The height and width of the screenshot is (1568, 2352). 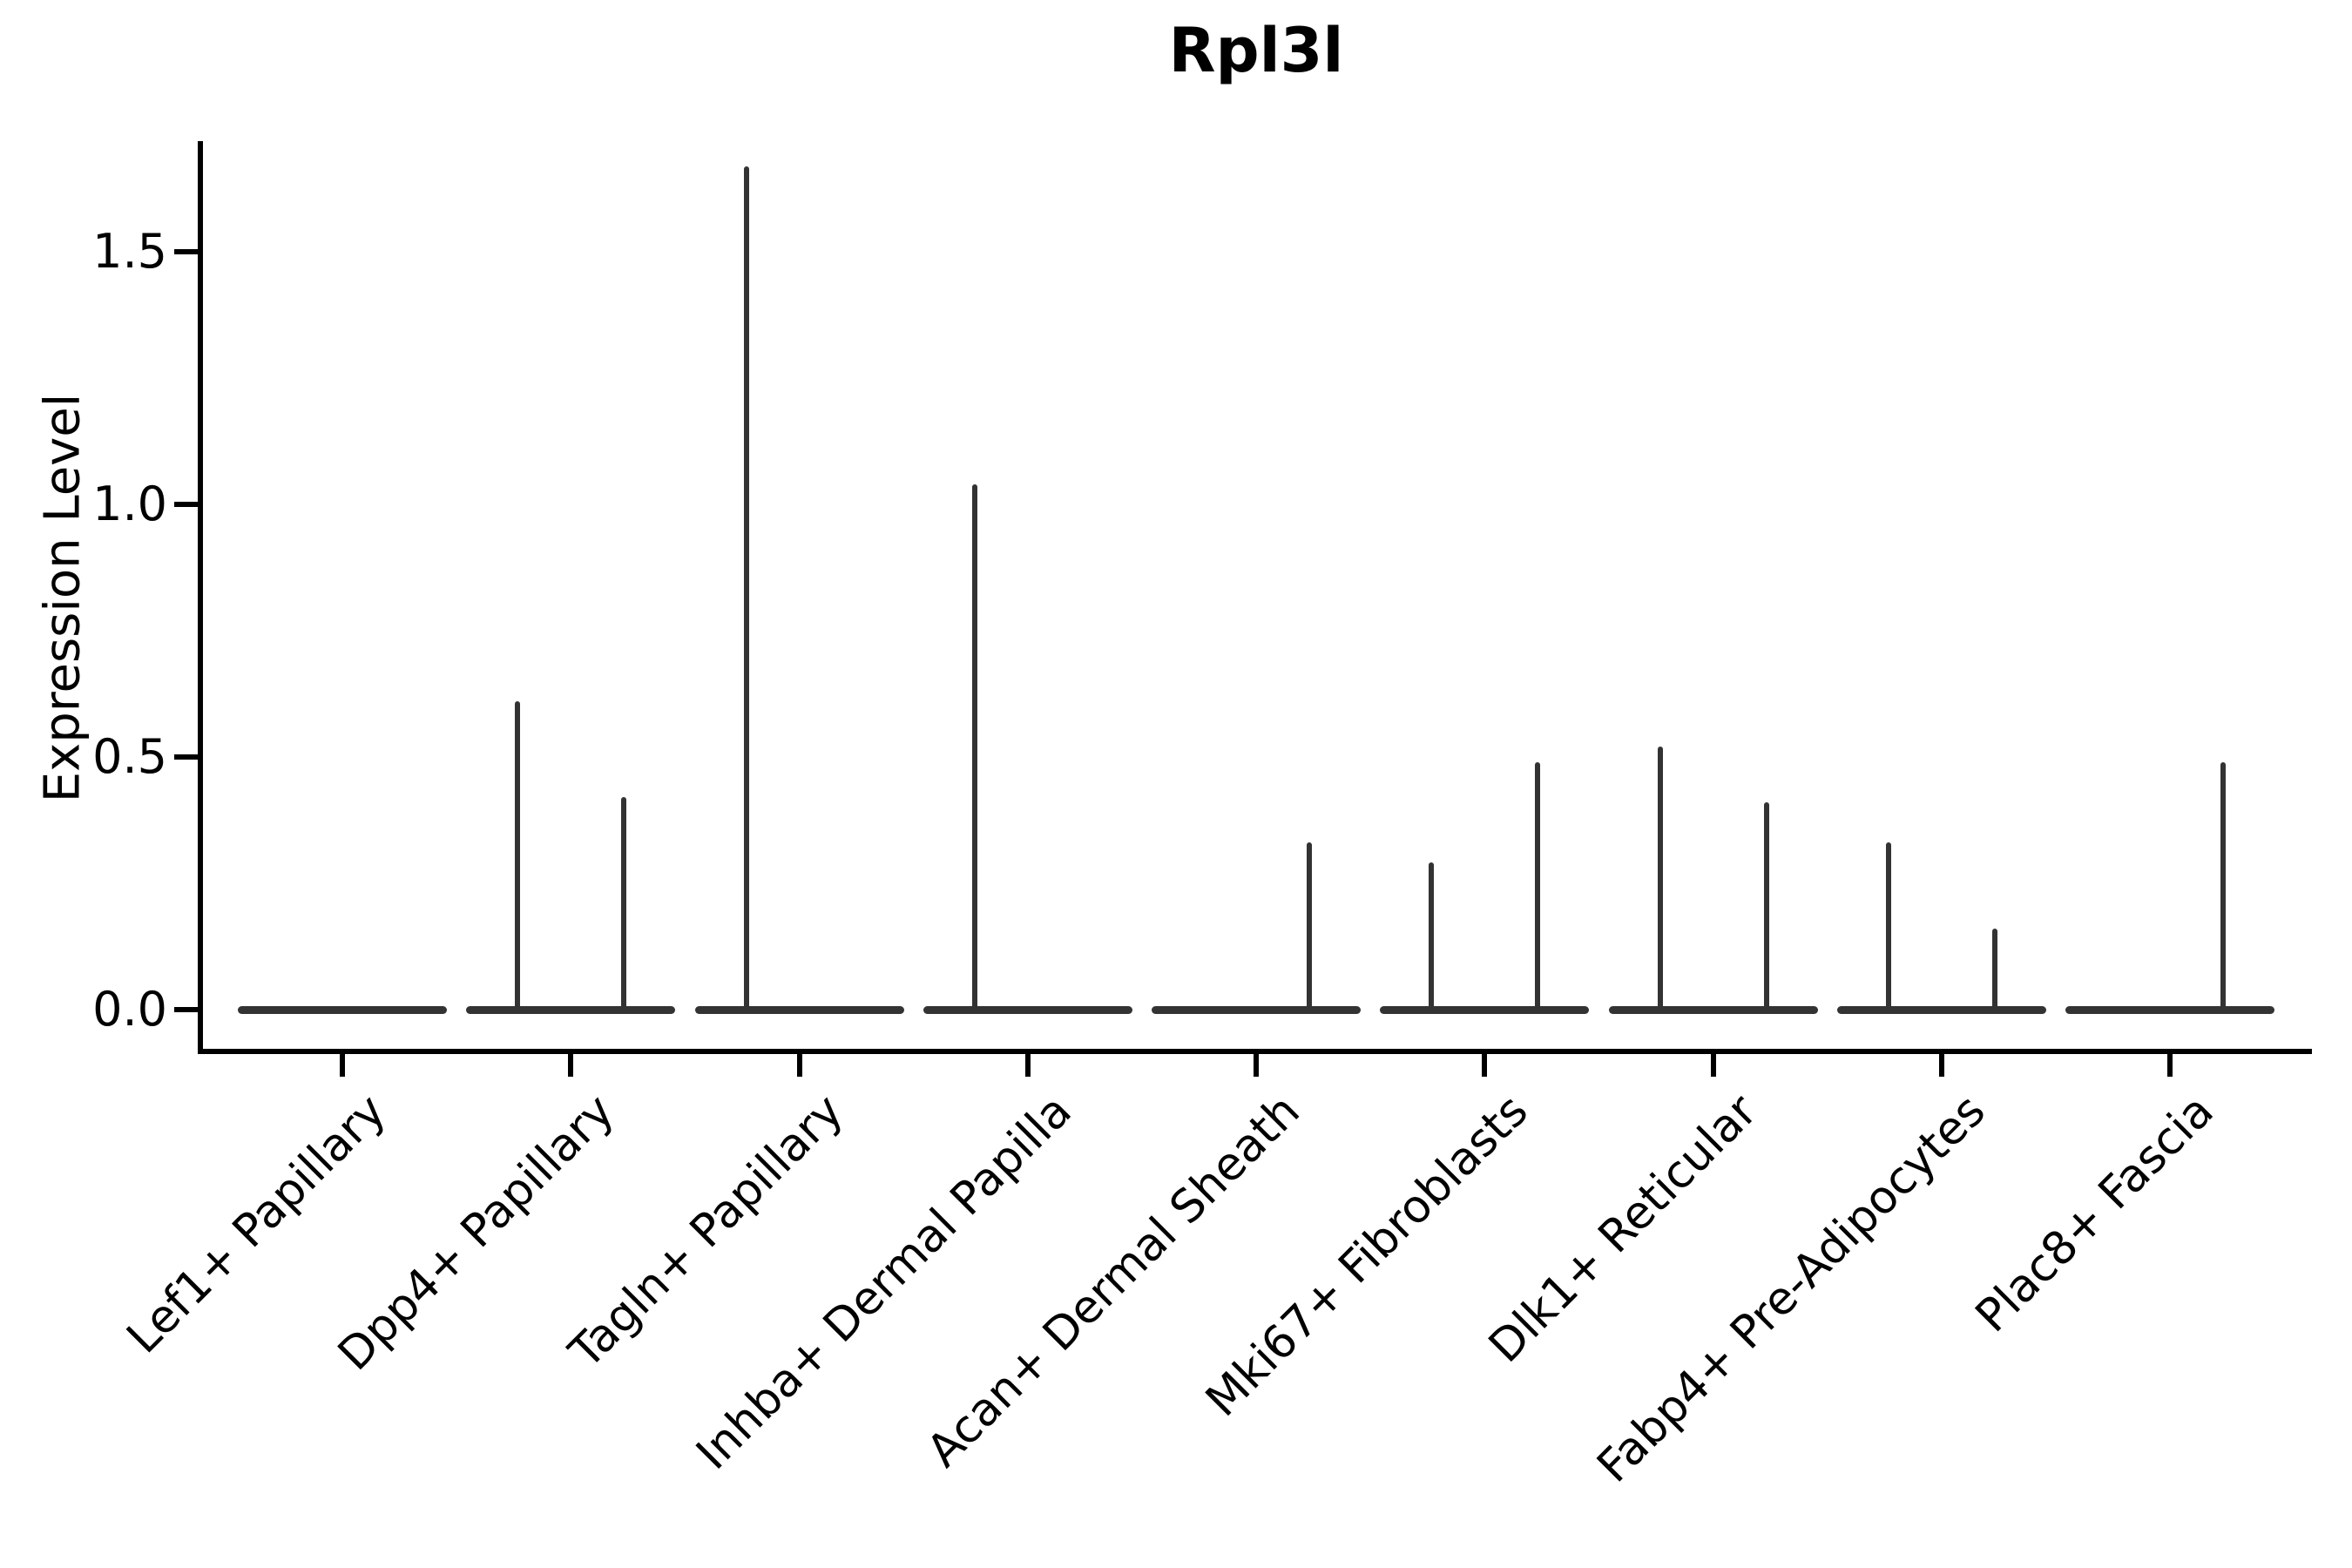 I want to click on y-tick-label: 0.5, so click(x=129, y=756).